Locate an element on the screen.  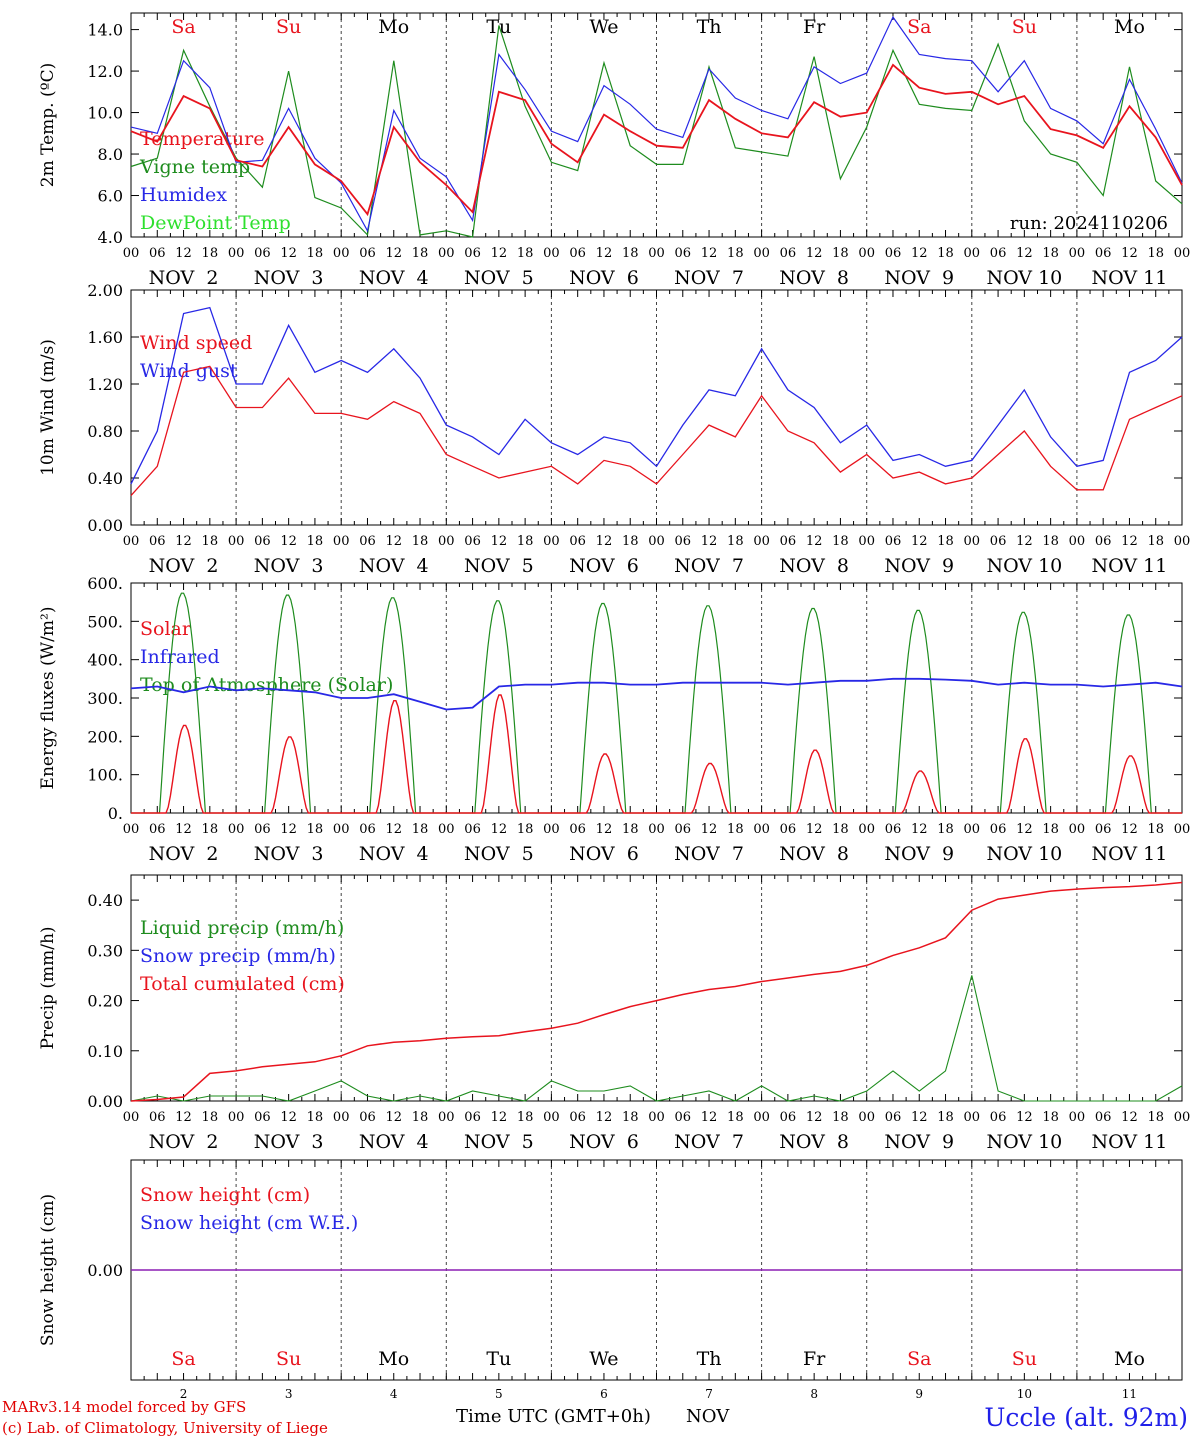
day-of-week-label: Su is located at coordinates (1024, 1359).